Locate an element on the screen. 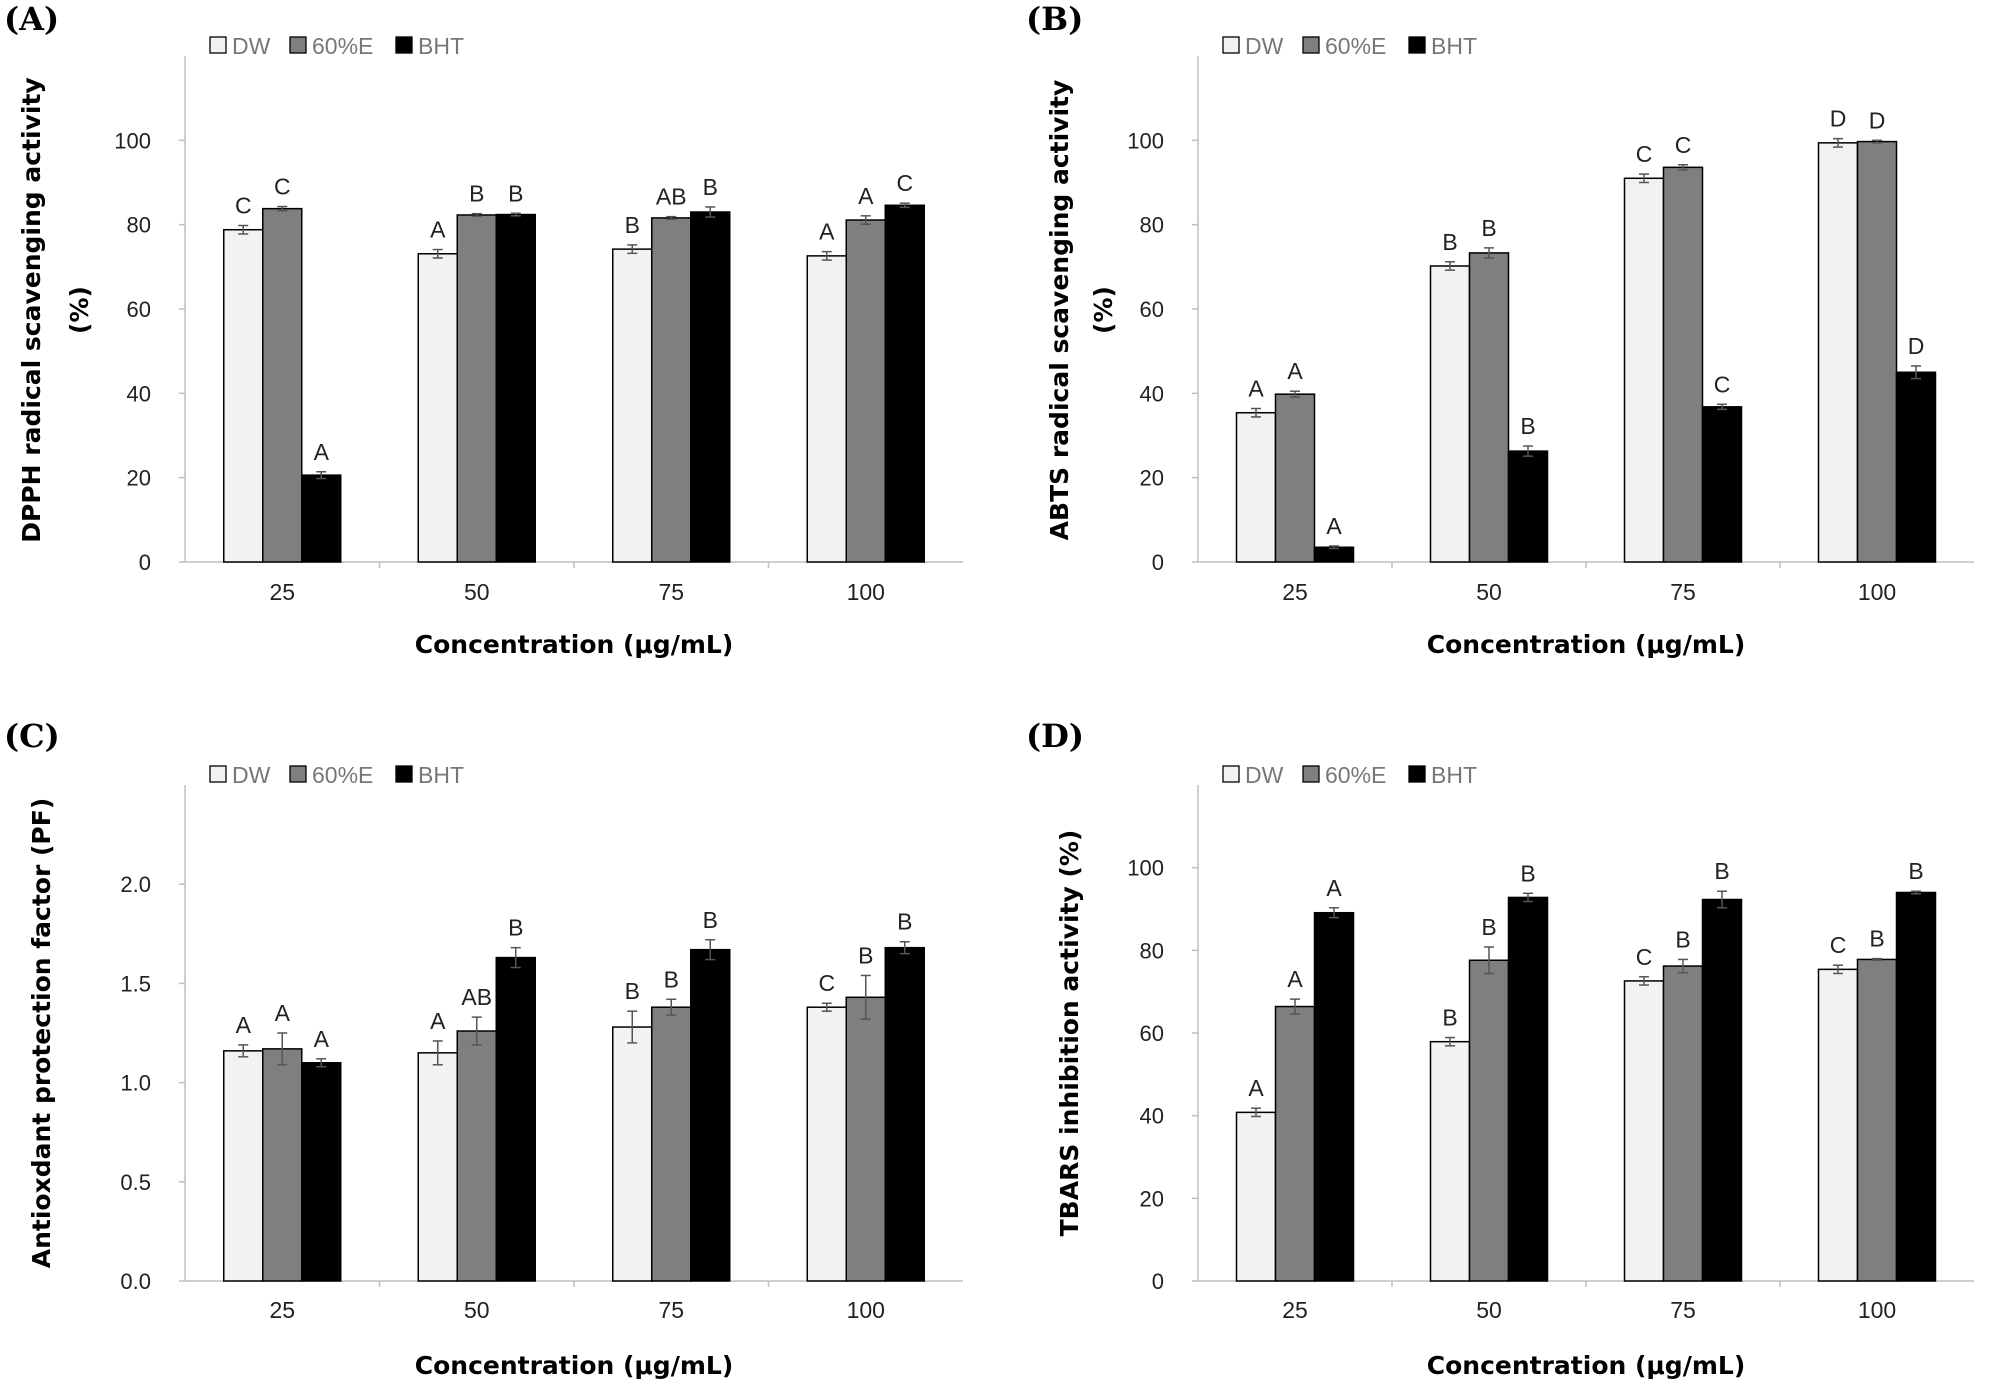  panel-label-a: (A) is located at coordinates (31, 19).